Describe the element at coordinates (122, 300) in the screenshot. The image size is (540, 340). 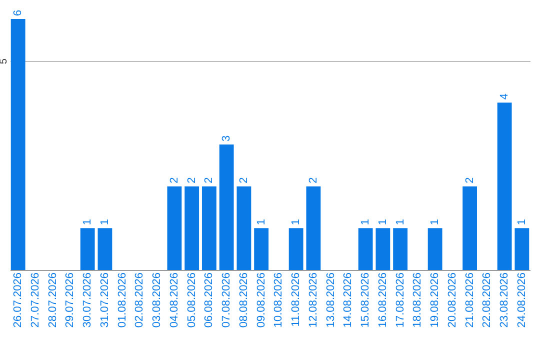
I see `x-tick-label: 01.08.2026` at that location.